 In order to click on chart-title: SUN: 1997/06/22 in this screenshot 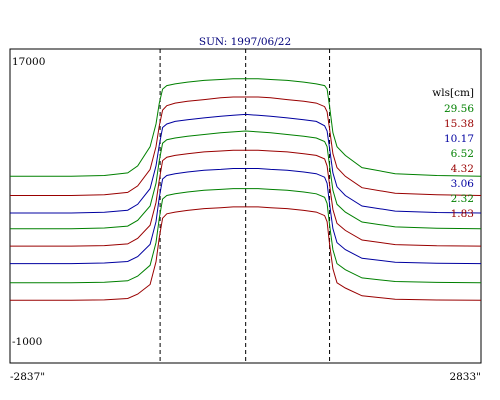, I will do `click(245, 42)`.